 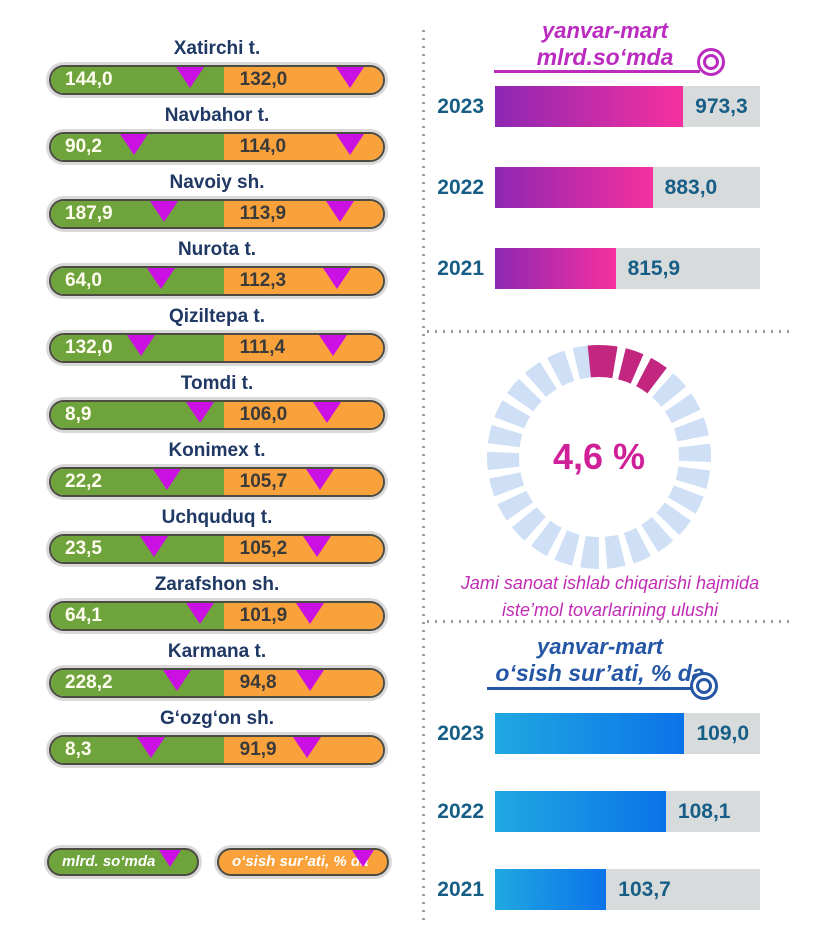 I want to click on volume-value: 90,2, so click(x=83, y=146).